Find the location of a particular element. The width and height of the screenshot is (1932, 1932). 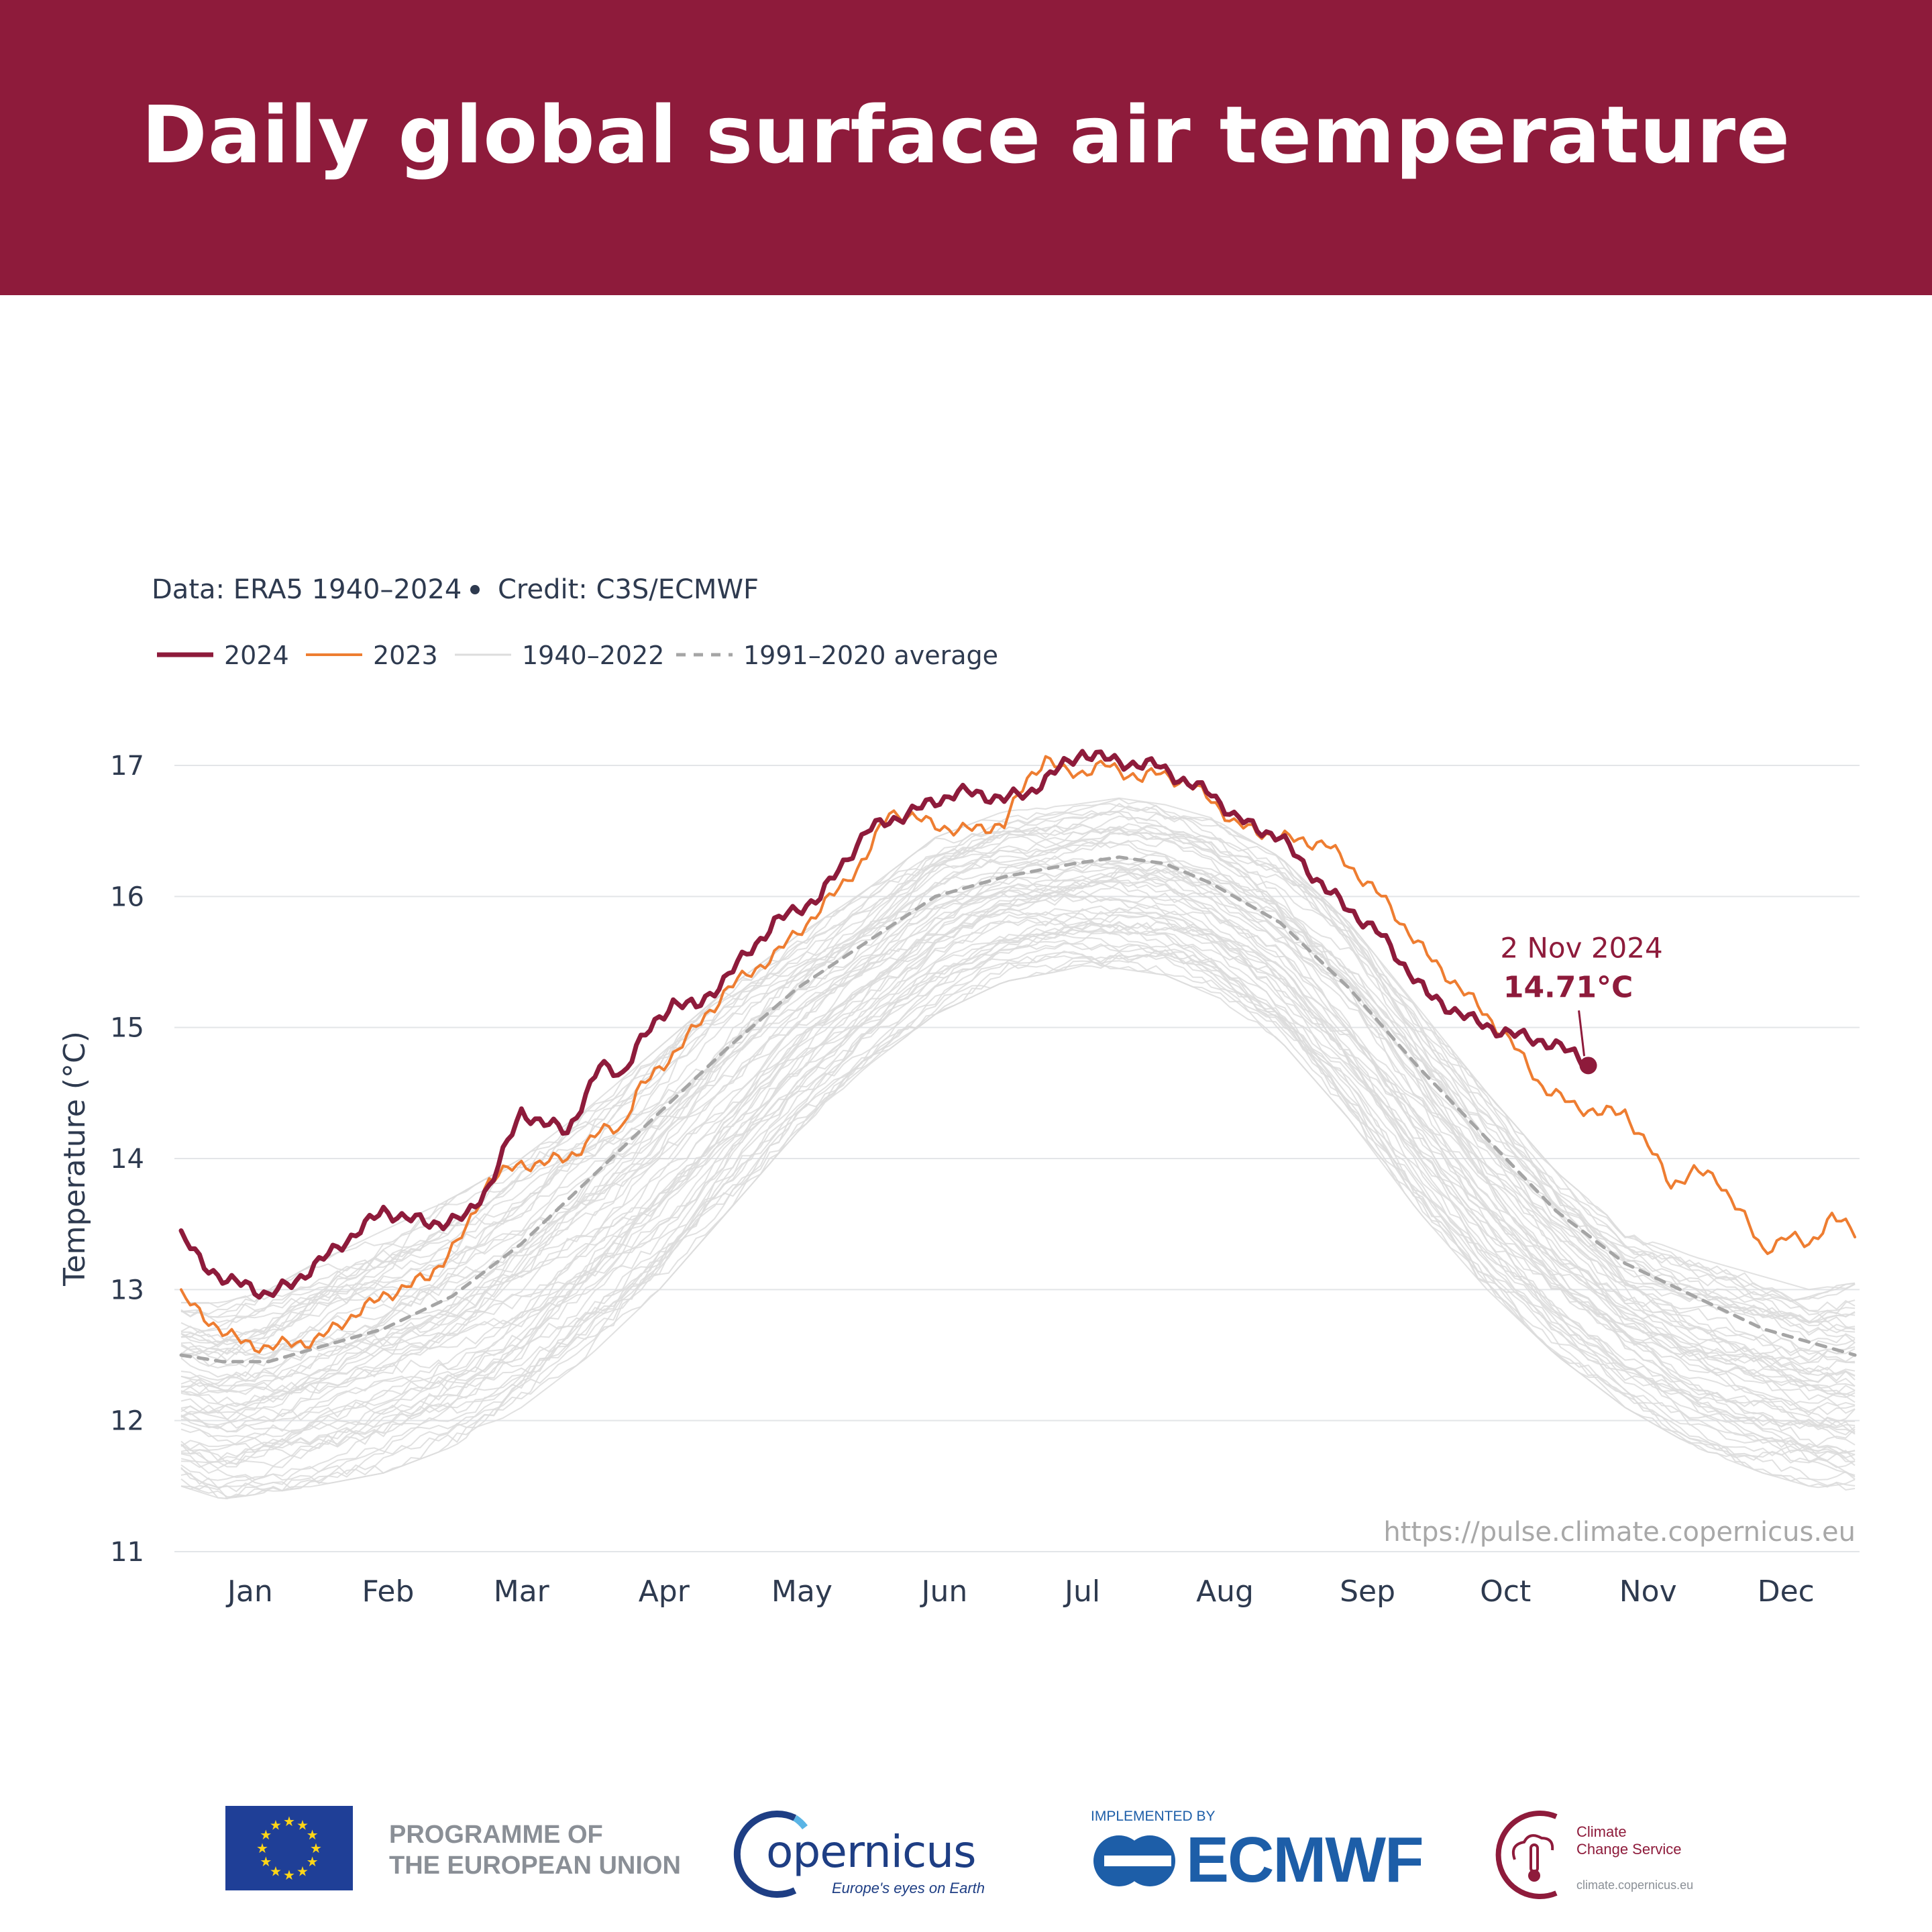

implemented-by-label: IMPLEMENTED BY is located at coordinates (1153, 1816).